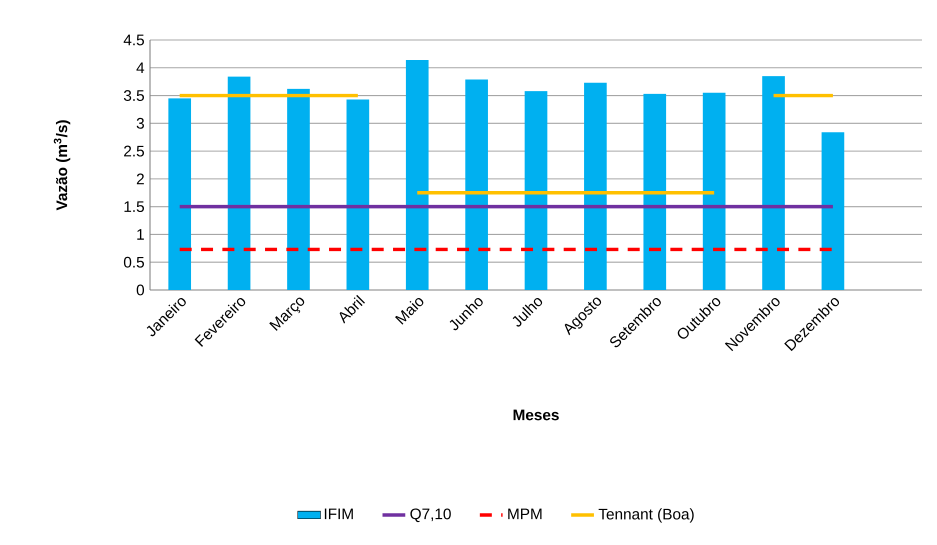 This screenshot has width=937, height=545. What do you see at coordinates (140, 123) in the screenshot?
I see `y-tick-label: 3` at bounding box center [140, 123].